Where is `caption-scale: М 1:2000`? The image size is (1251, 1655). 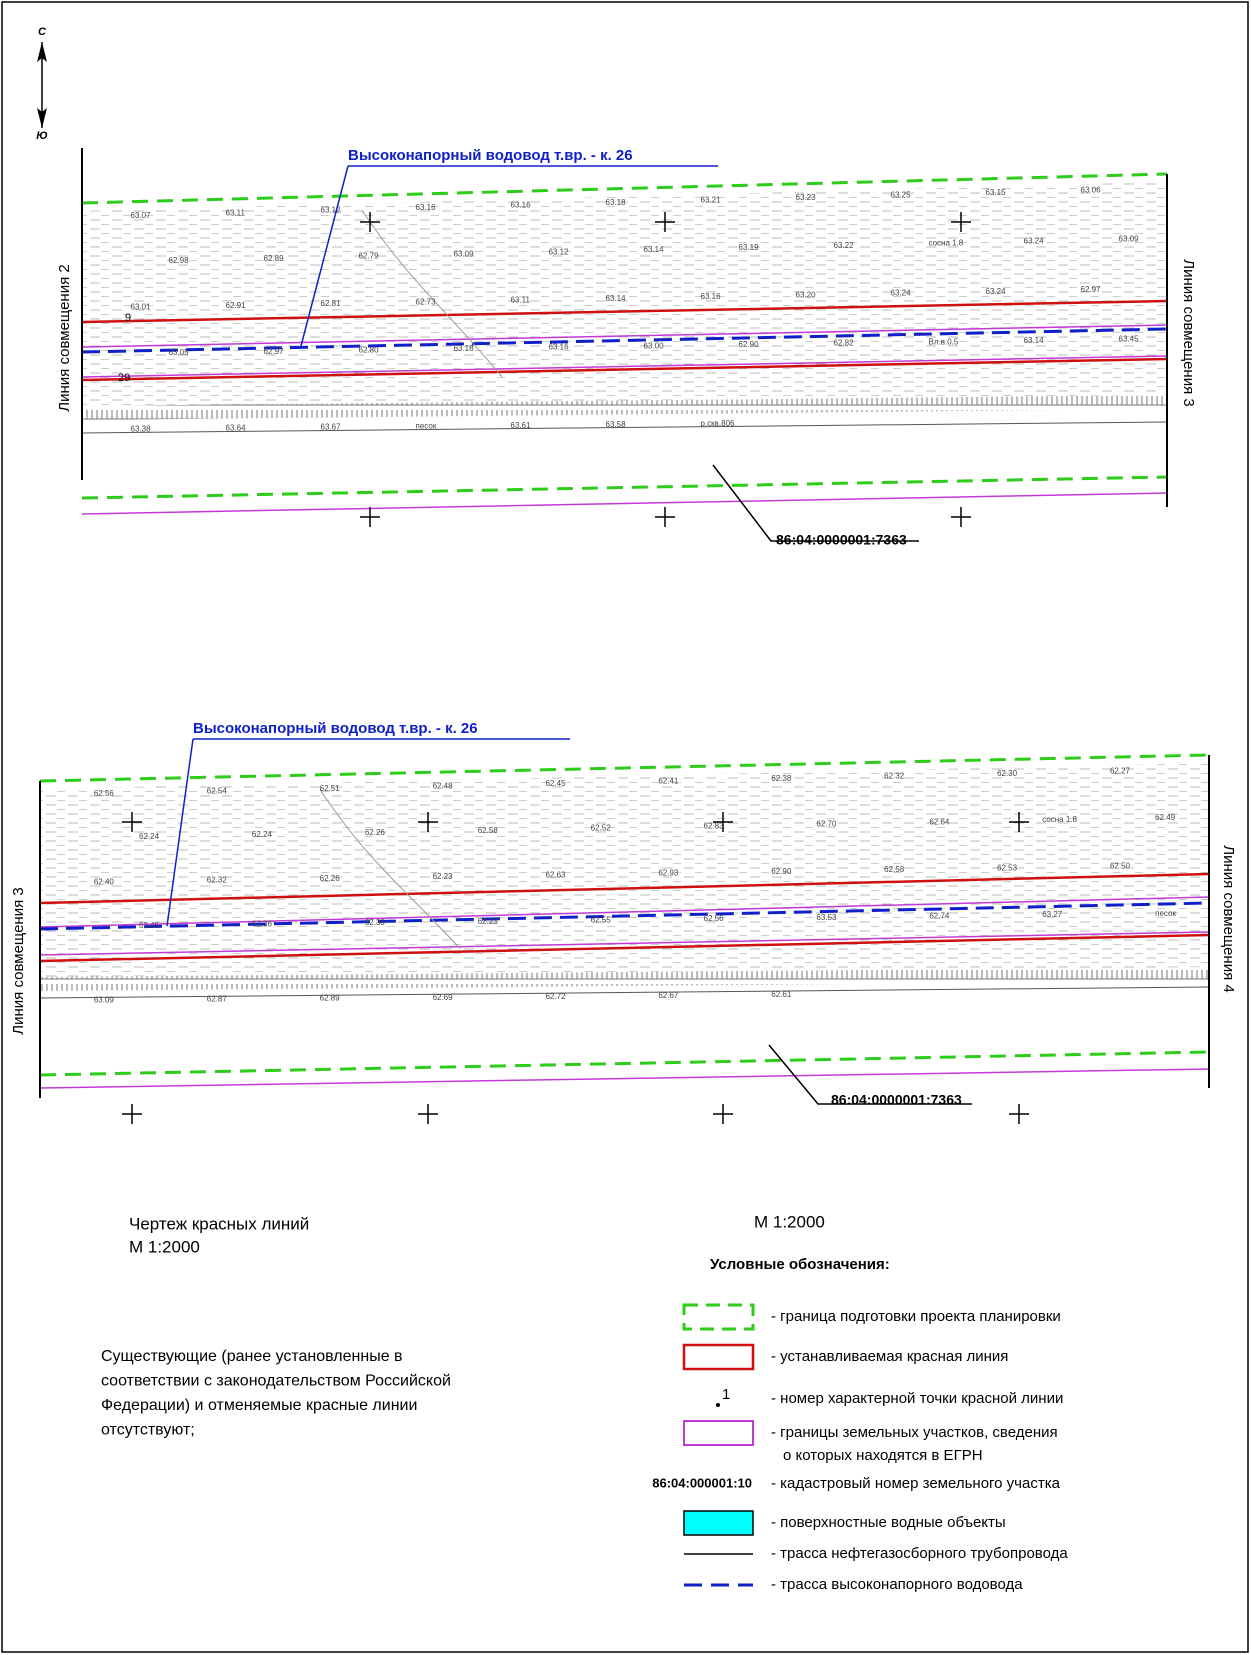 caption-scale: М 1:2000 is located at coordinates (164, 1246).